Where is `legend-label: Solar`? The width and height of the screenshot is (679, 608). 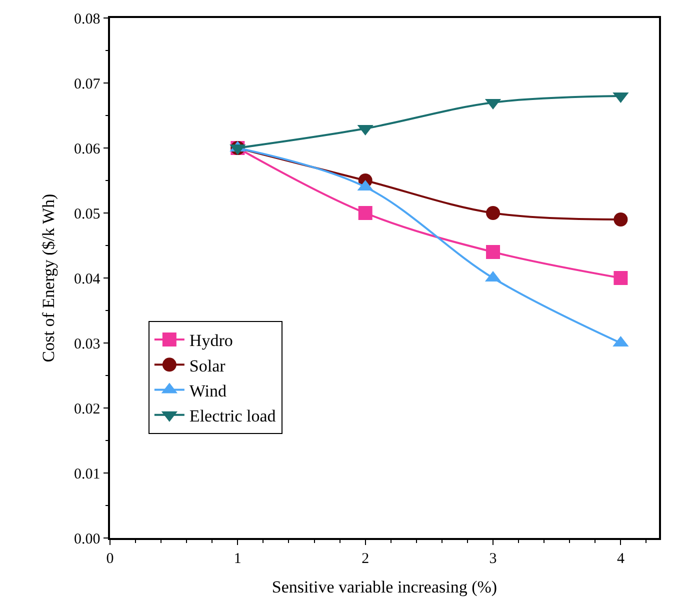
legend-label: Solar is located at coordinates (207, 366).